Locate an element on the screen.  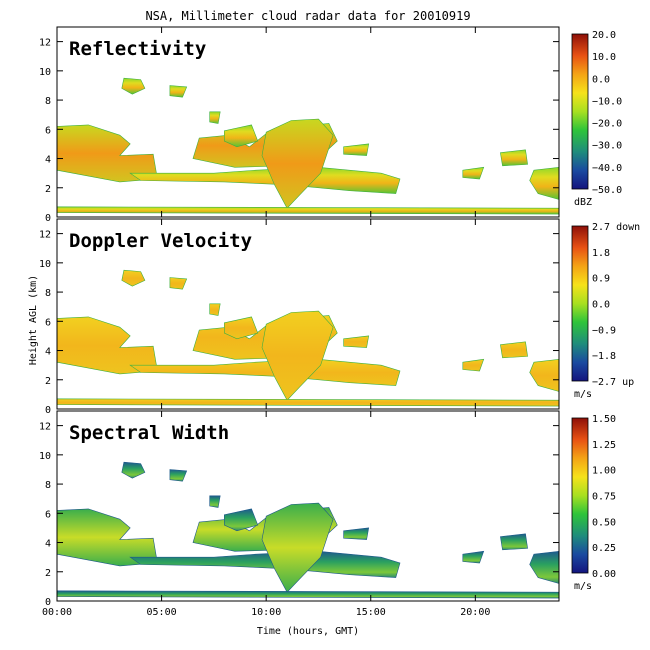
x-tick-label: 10:00 is located at coordinates (266, 612).